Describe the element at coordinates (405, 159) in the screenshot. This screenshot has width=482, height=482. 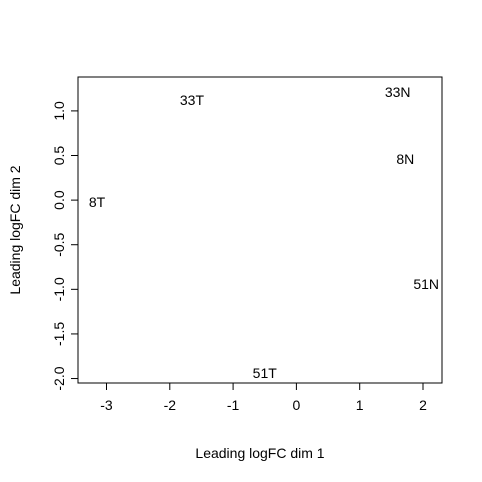
I see `point-label: 8N` at that location.